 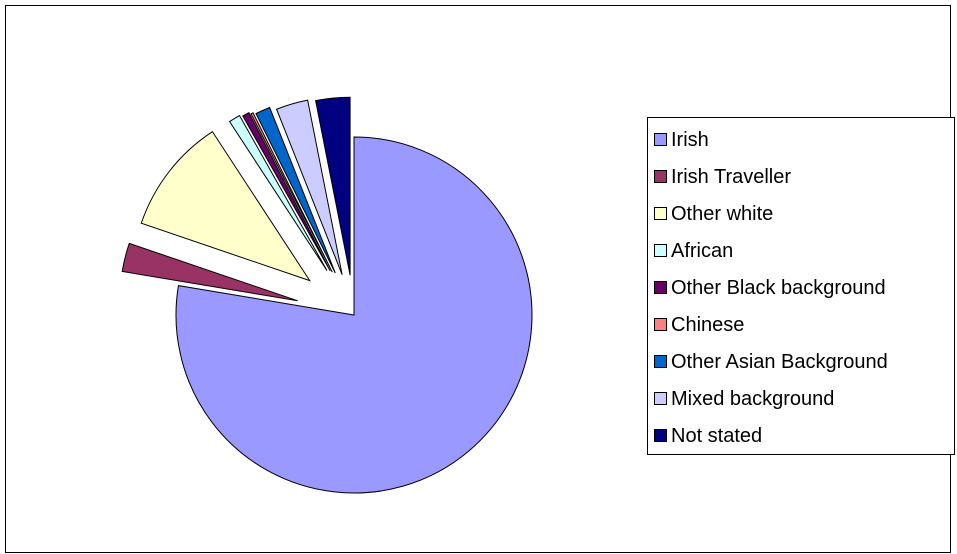 I want to click on pie-slice-not-stated, so click(x=333, y=186).